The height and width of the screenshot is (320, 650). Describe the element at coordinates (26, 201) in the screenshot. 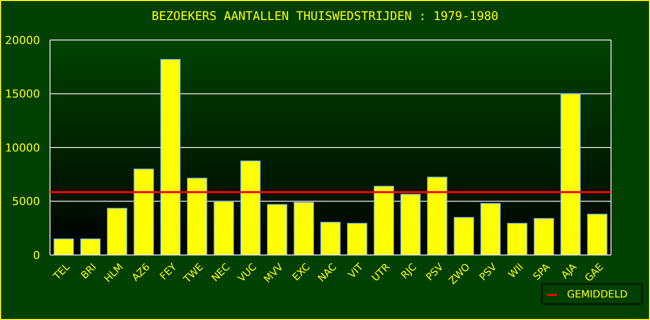

I see `y-tick-label: 5000` at that location.